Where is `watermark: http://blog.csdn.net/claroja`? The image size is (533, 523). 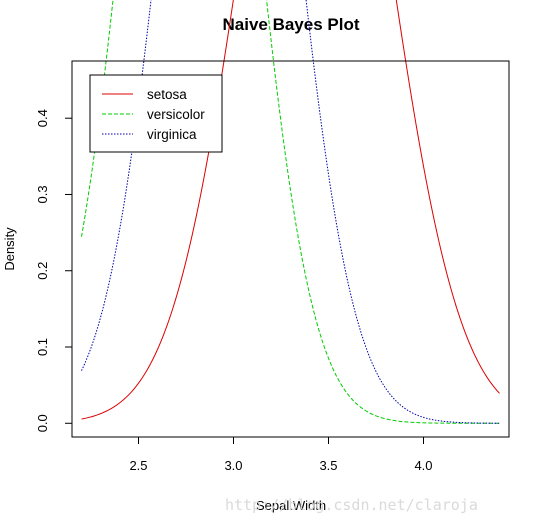
watermark: http://blog.csdn.net/claroja is located at coordinates (351, 505).